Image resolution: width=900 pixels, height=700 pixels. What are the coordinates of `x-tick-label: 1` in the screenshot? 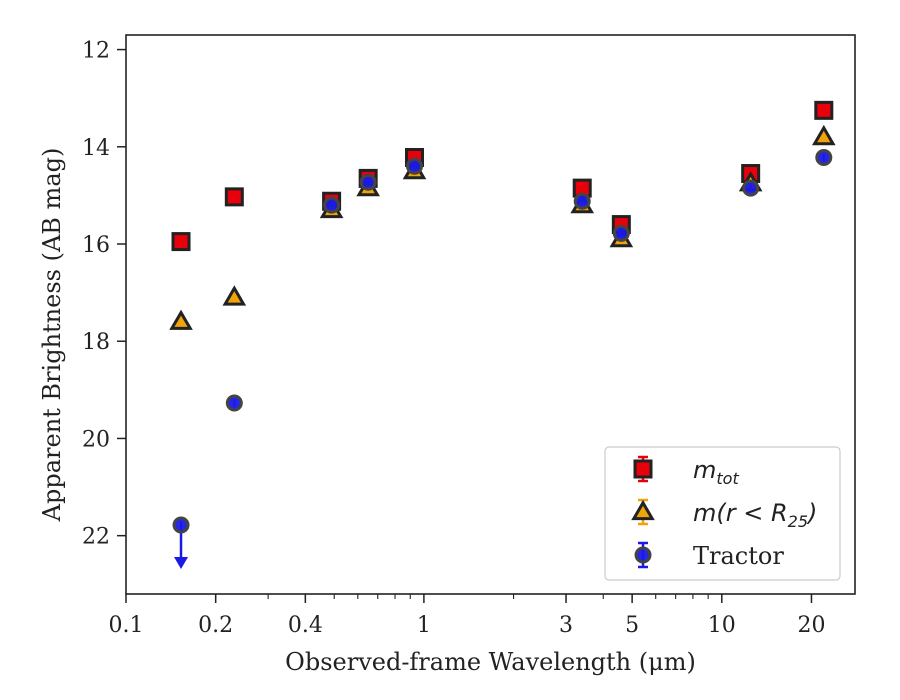 It's located at (424, 625).